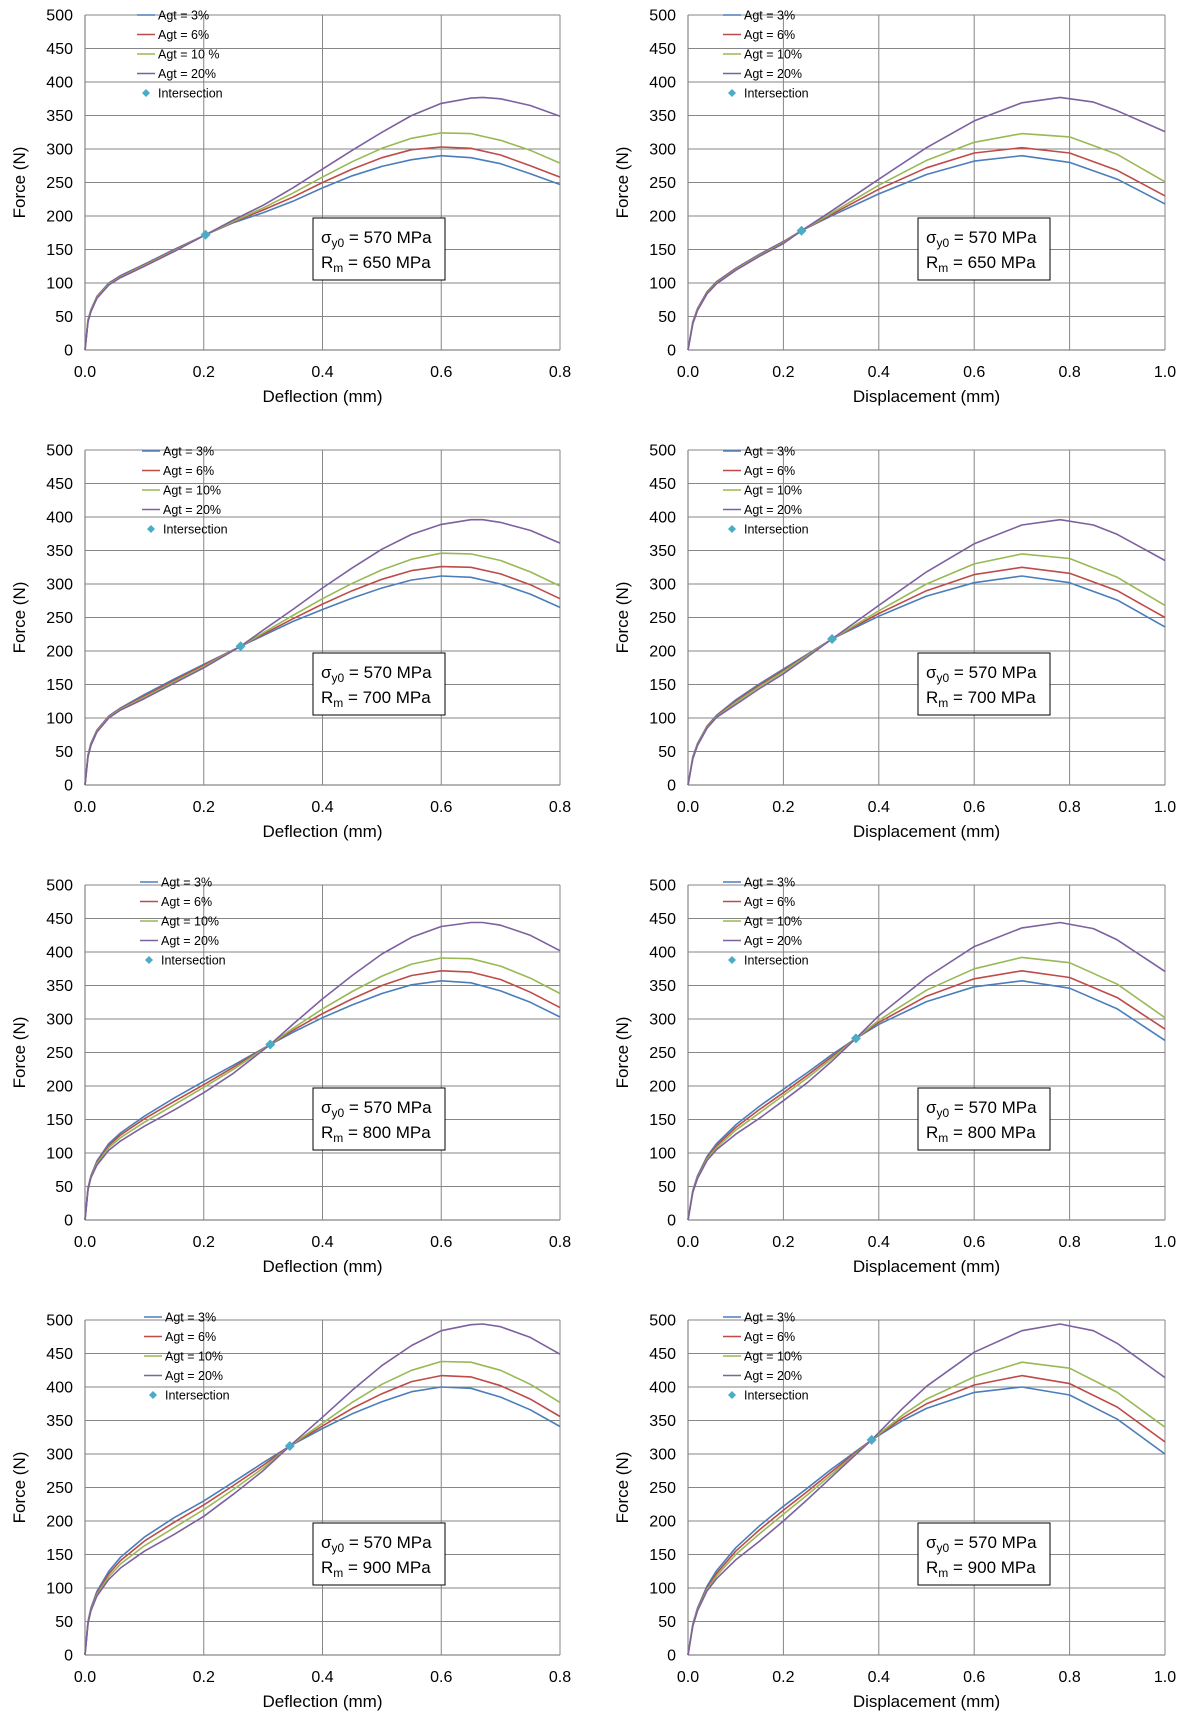 Image resolution: width=1186 pixels, height=1735 pixels. Describe the element at coordinates (379, 684) in the screenshot. I see `material-annotation-box: σy0 = 570 MPa Rm = 700 MPa` at that location.